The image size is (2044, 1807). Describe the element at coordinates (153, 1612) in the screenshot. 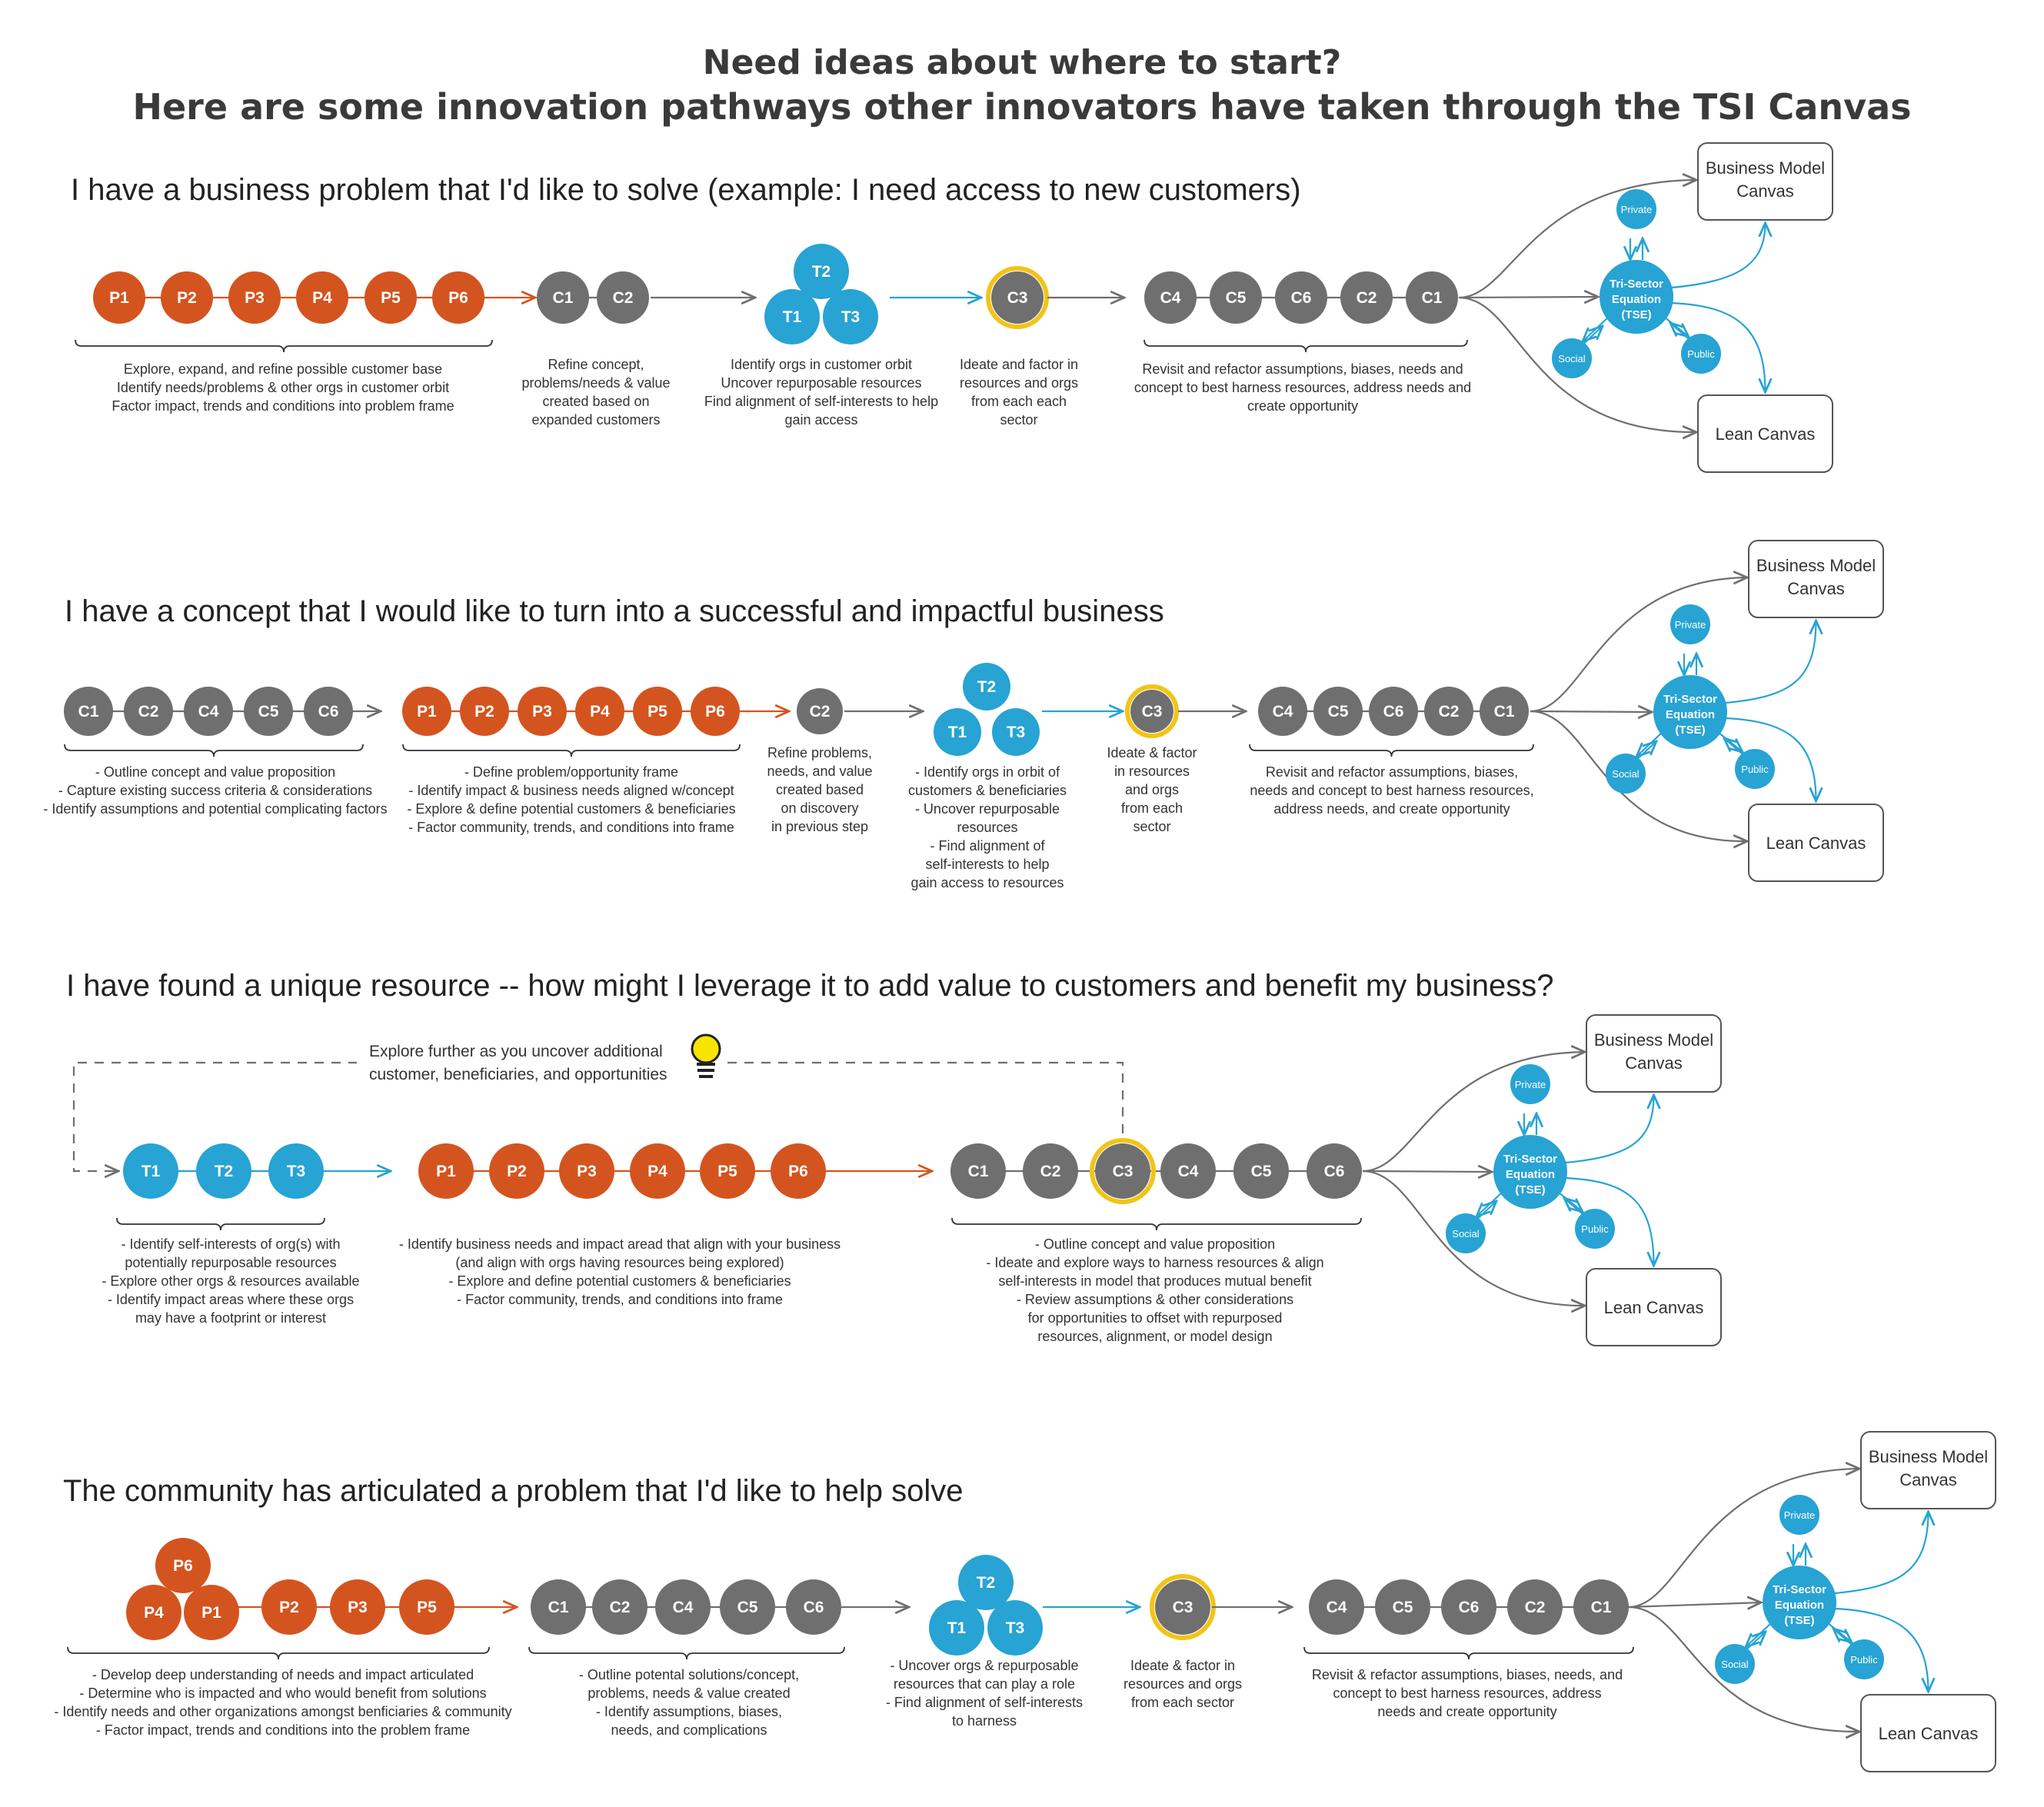

I see `node-p4: P4` at that location.